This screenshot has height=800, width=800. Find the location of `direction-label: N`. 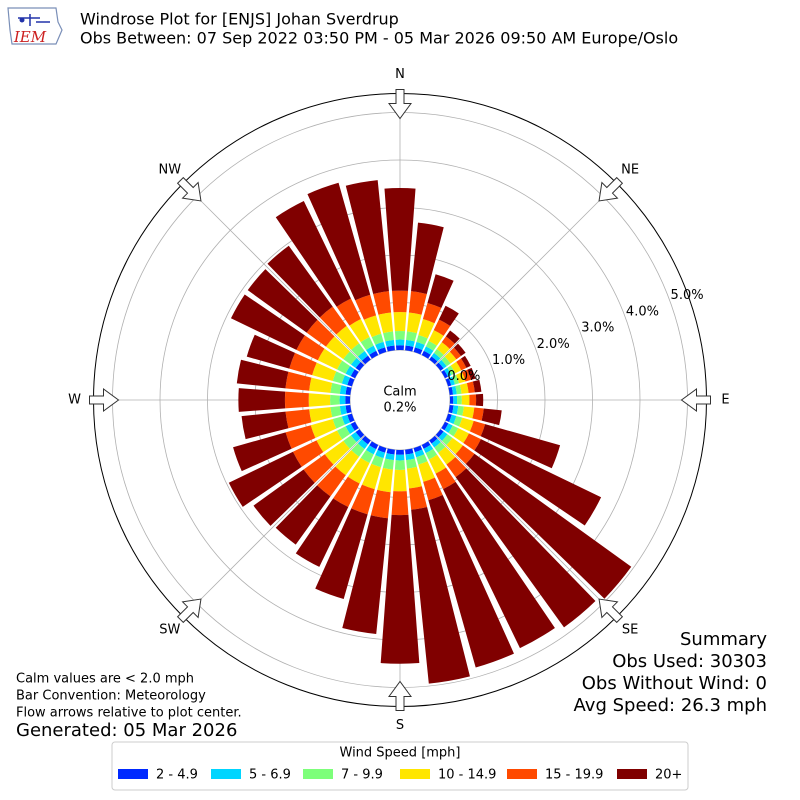

direction-label: N is located at coordinates (400, 74).